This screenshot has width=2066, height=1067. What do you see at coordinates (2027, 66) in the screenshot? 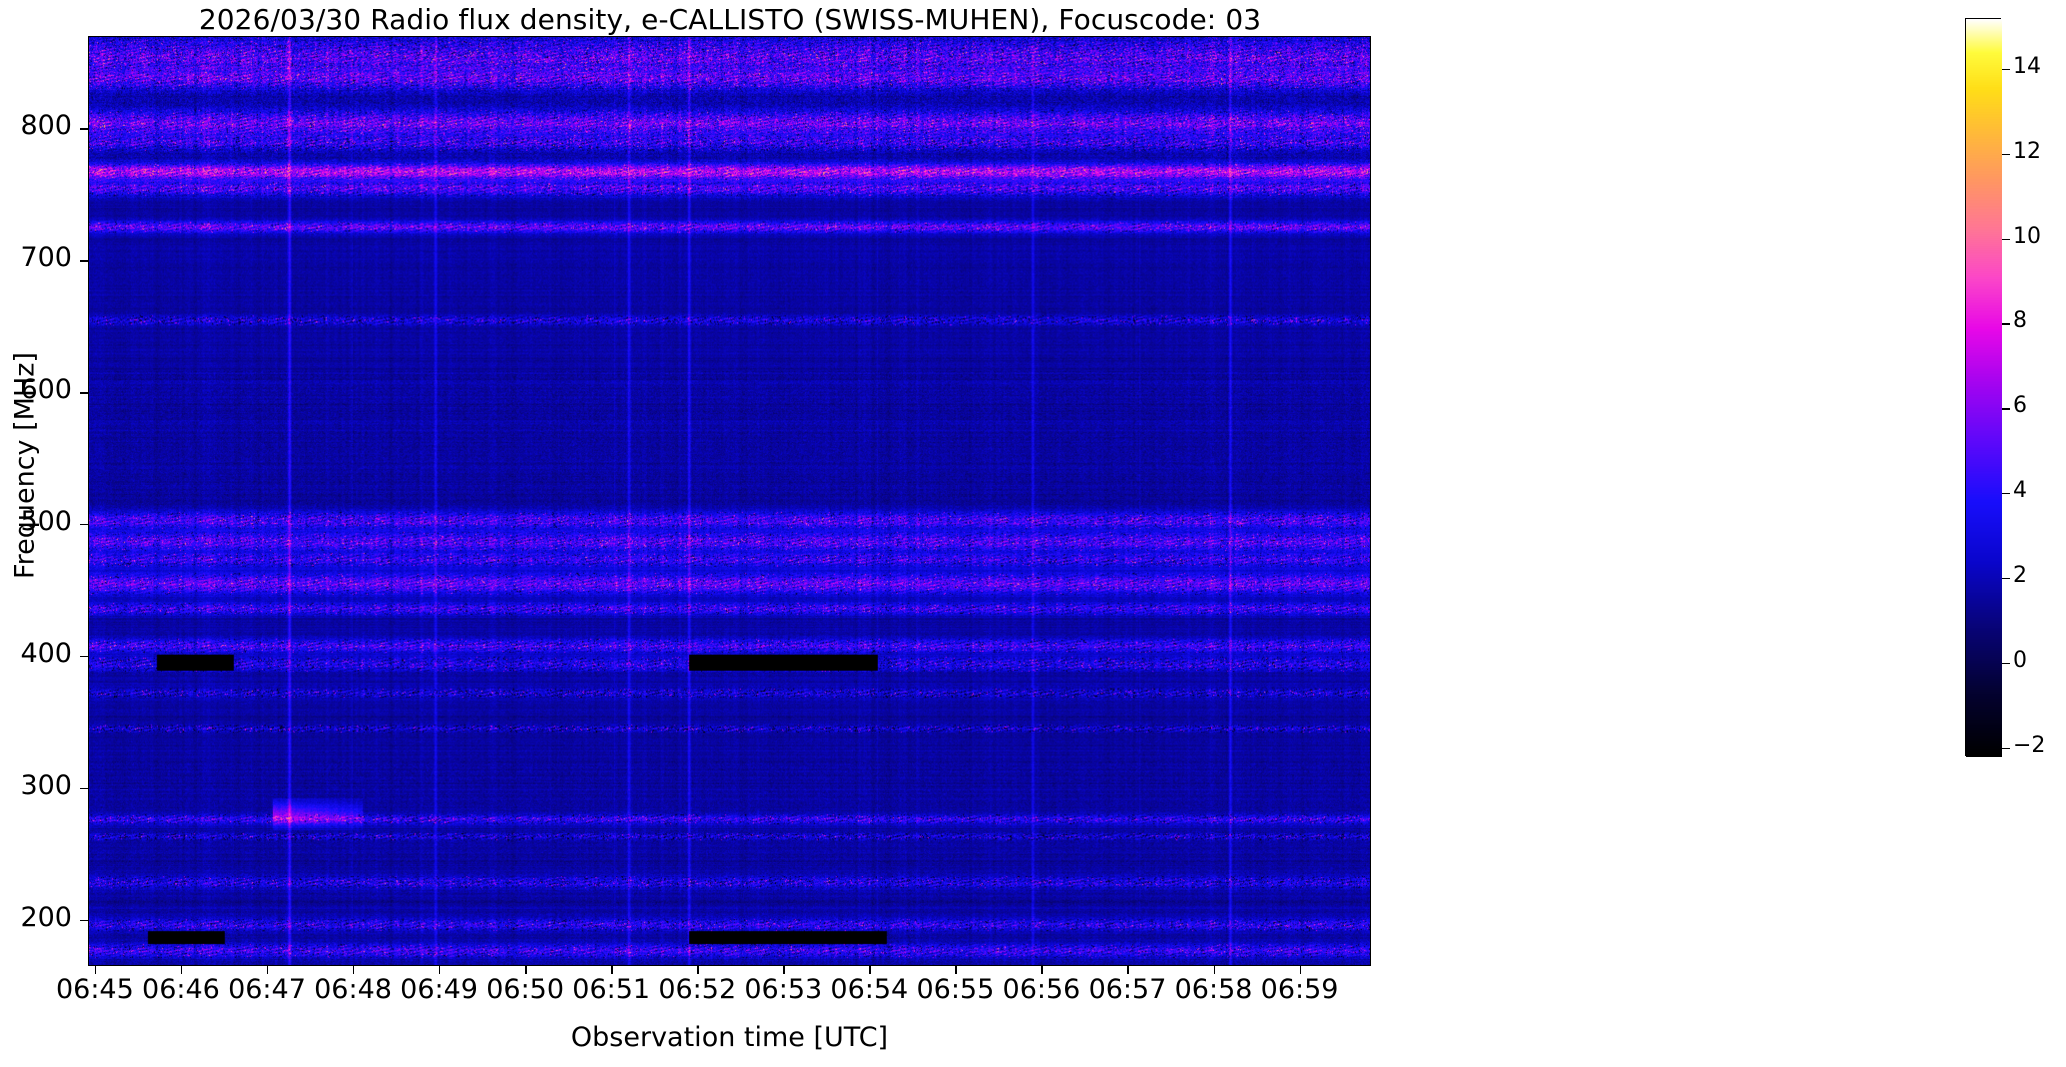
I see `colorbar-tick-label: 14` at bounding box center [2027, 66].